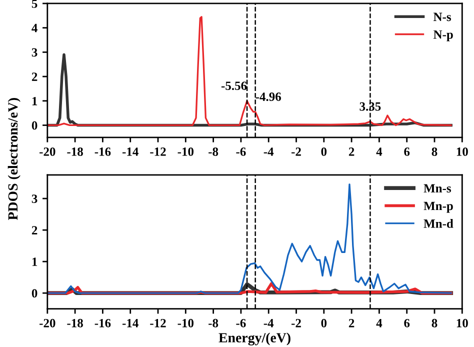  I want to click on x-axis-title: Energy/(eV), so click(254, 339).